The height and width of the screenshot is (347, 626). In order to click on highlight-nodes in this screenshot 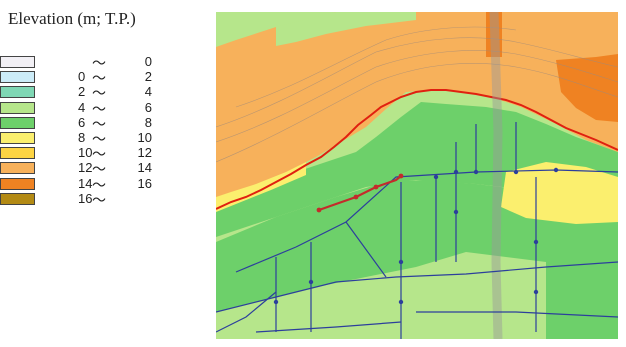, I will do `click(360, 193)`.